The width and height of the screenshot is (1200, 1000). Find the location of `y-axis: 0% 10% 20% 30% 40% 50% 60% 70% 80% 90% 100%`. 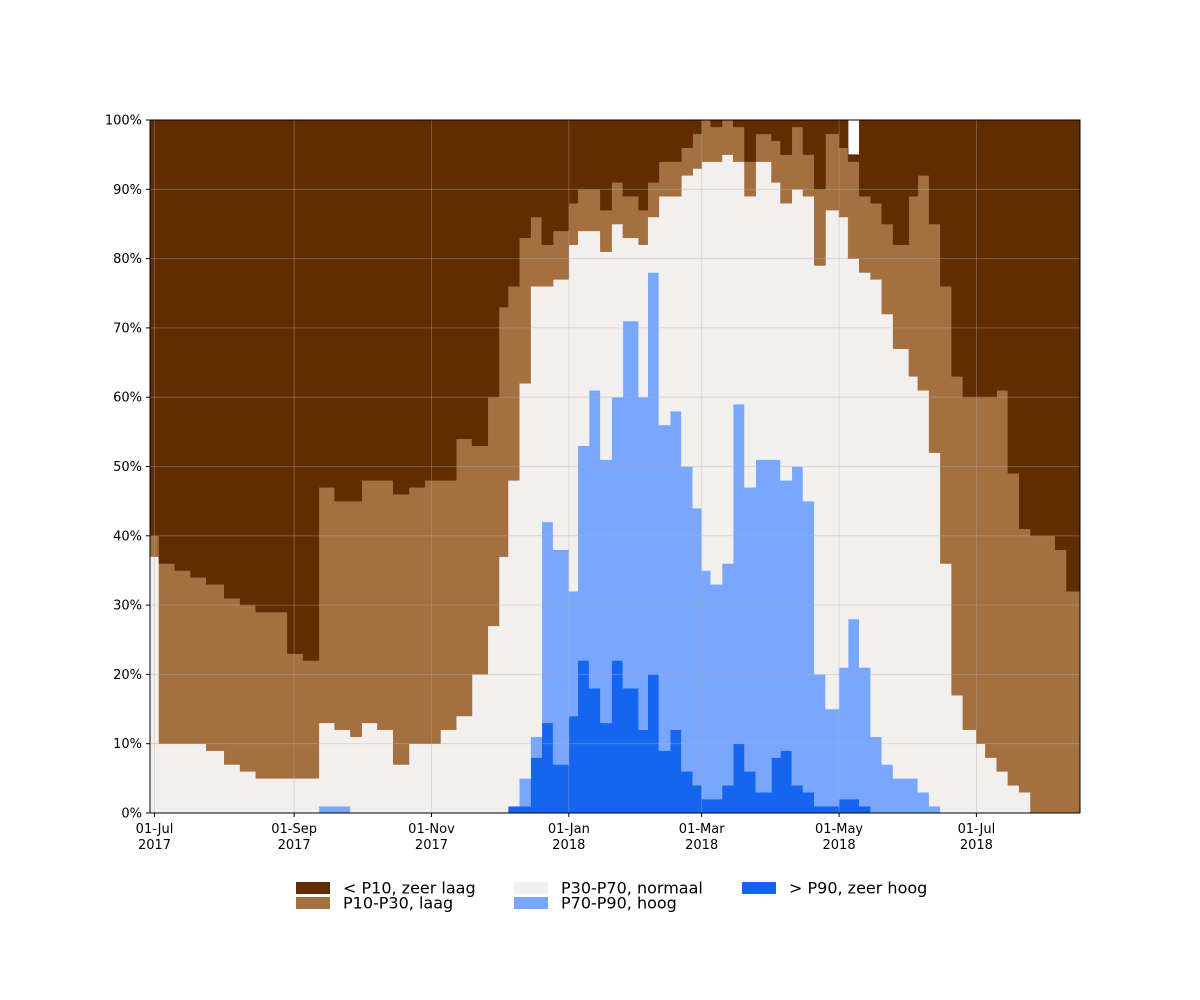

y-axis: 0% 10% 20% 30% 40% 50% 60% 70% 80% 90% 100% is located at coordinates (127, 468).